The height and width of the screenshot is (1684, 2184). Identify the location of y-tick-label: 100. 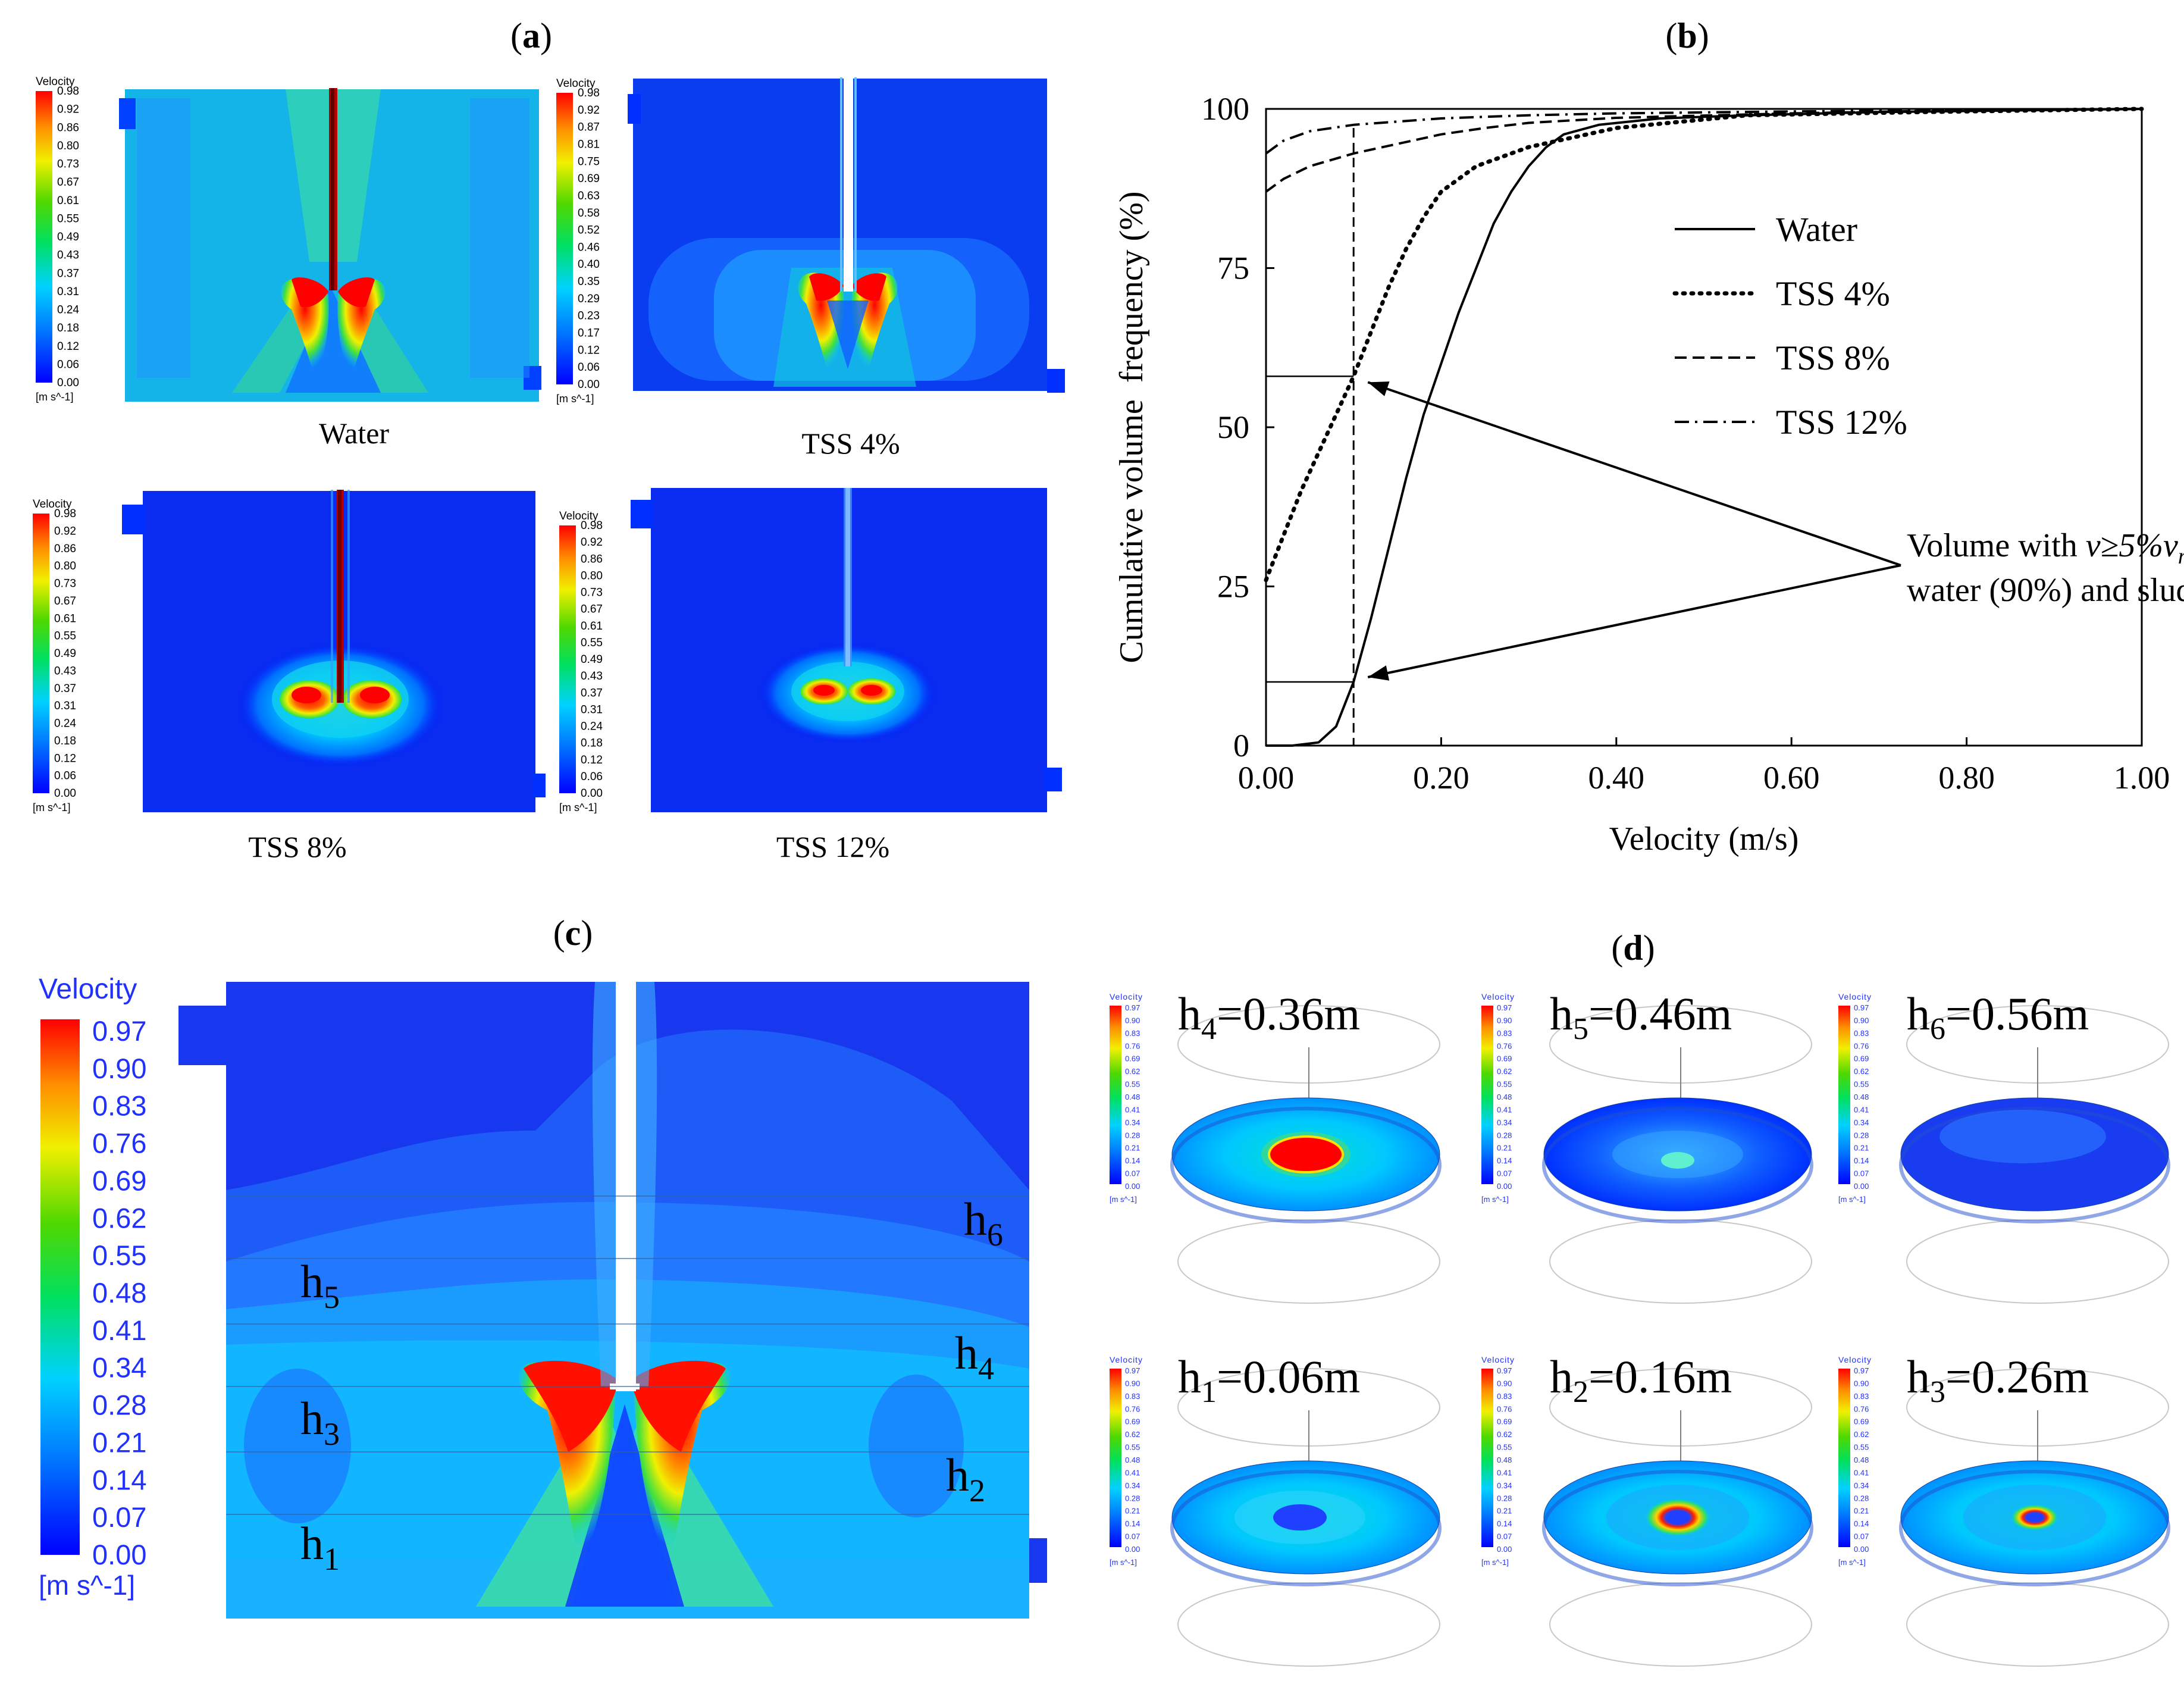
(1225, 109).